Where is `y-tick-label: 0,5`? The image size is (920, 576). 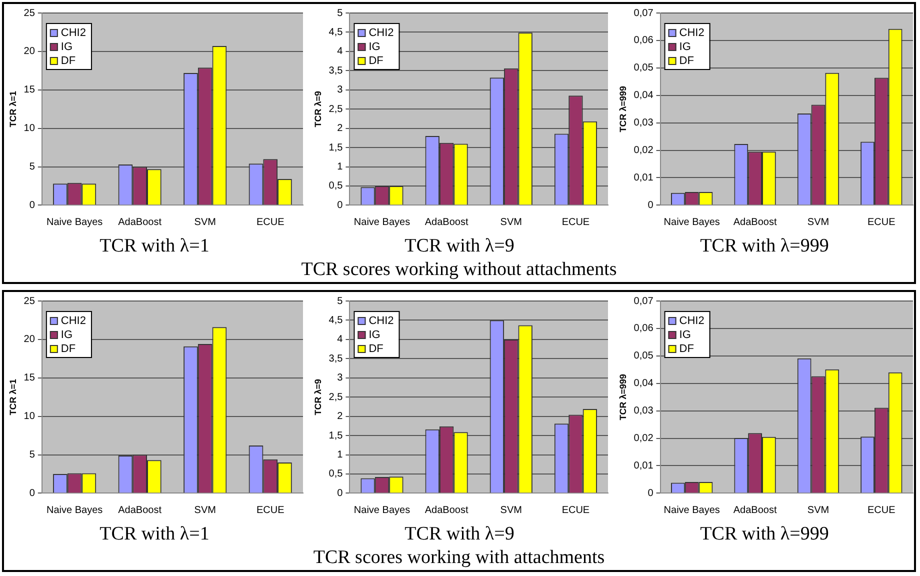 y-tick-label: 0,5 is located at coordinates (336, 186).